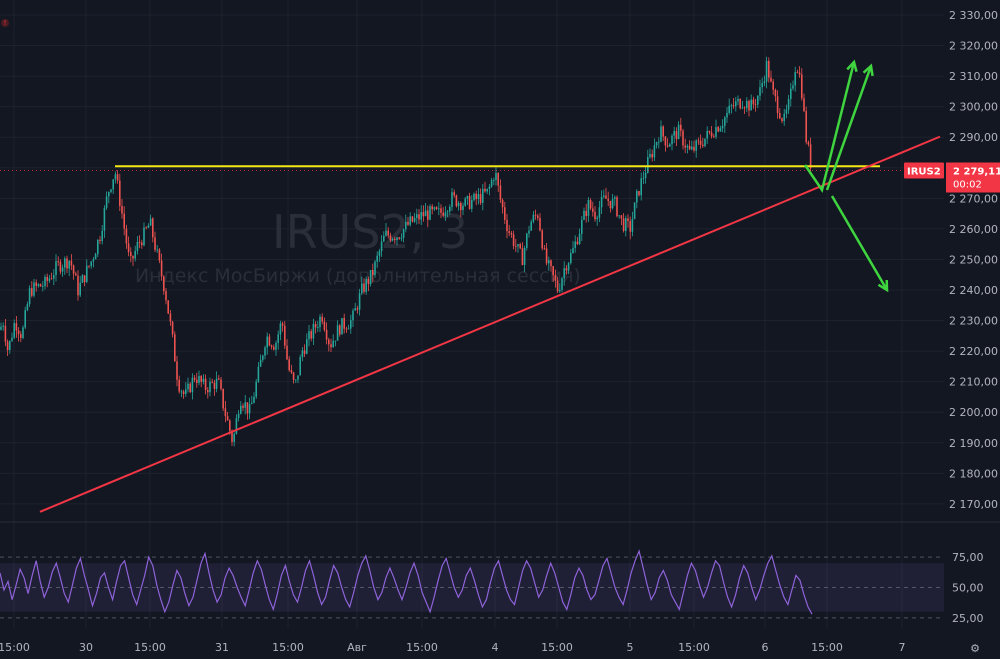 The height and width of the screenshot is (659, 1000). I want to click on symbol-tag, so click(924, 170).